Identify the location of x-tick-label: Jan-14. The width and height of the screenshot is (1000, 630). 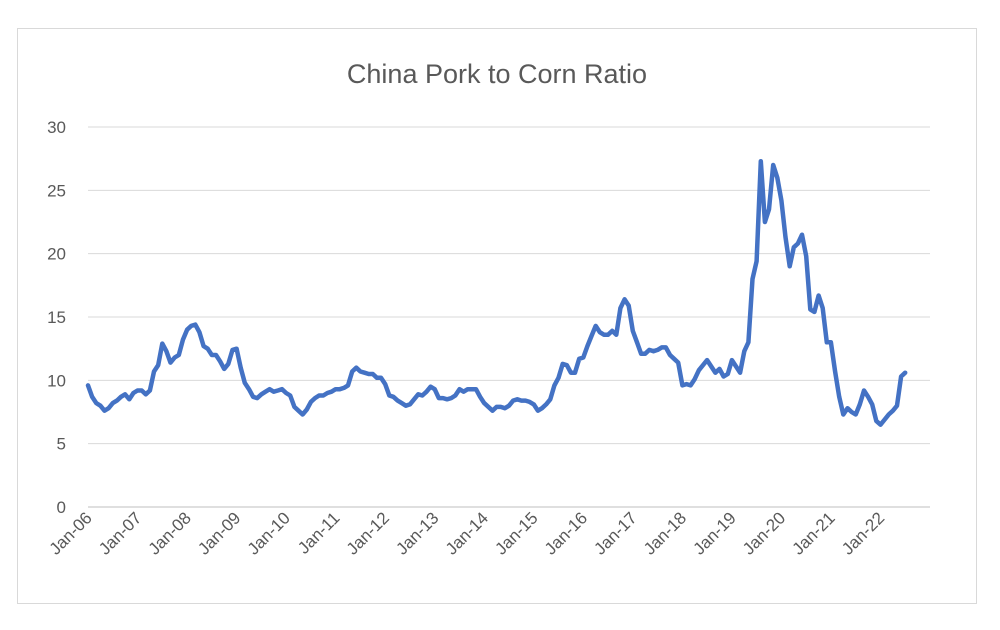
(467, 533).